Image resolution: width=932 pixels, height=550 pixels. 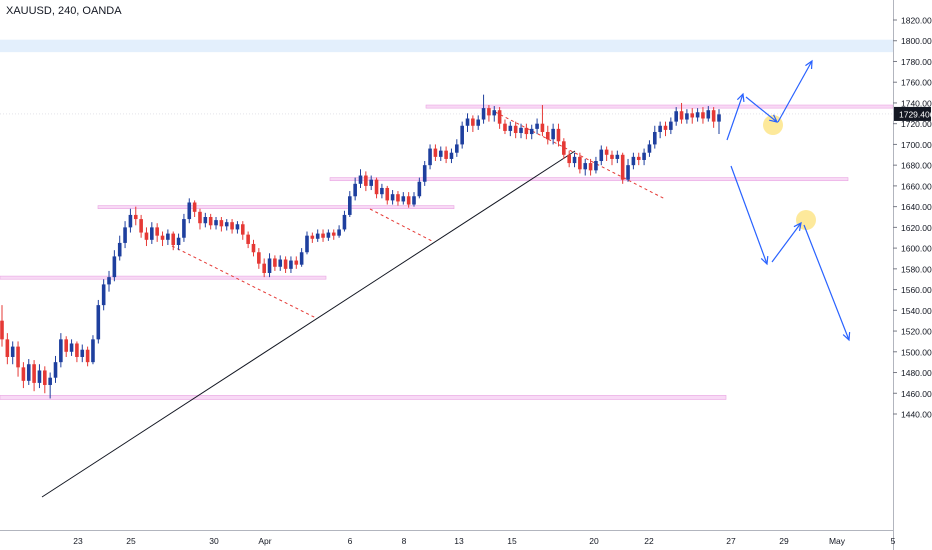 I want to click on price-tick-label: 1520.00, so click(x=916, y=332).